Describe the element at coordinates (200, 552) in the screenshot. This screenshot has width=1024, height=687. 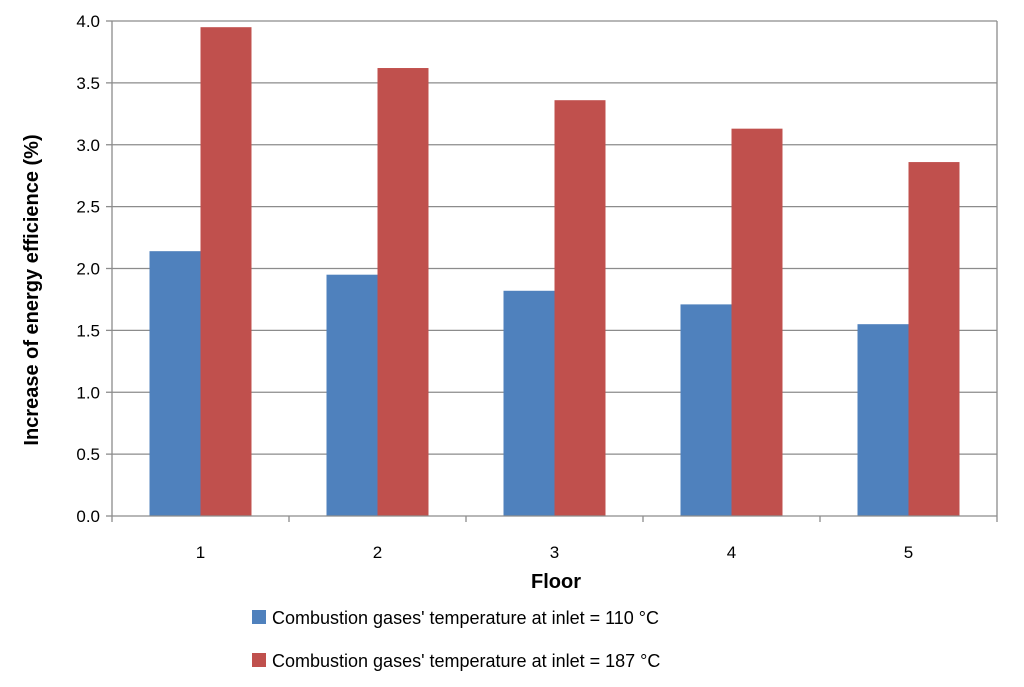
I see `x-tick-label: 1` at that location.